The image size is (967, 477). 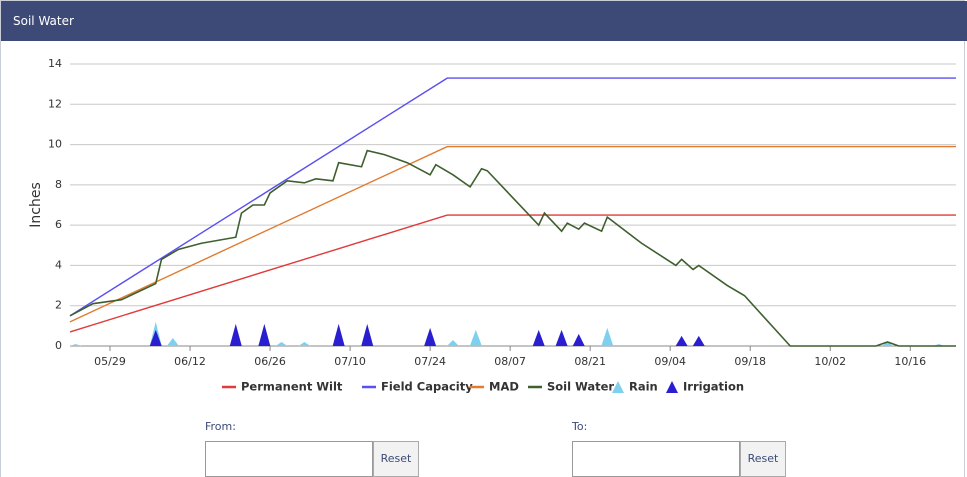 I want to click on y-tick-label: 0, so click(x=58, y=345).